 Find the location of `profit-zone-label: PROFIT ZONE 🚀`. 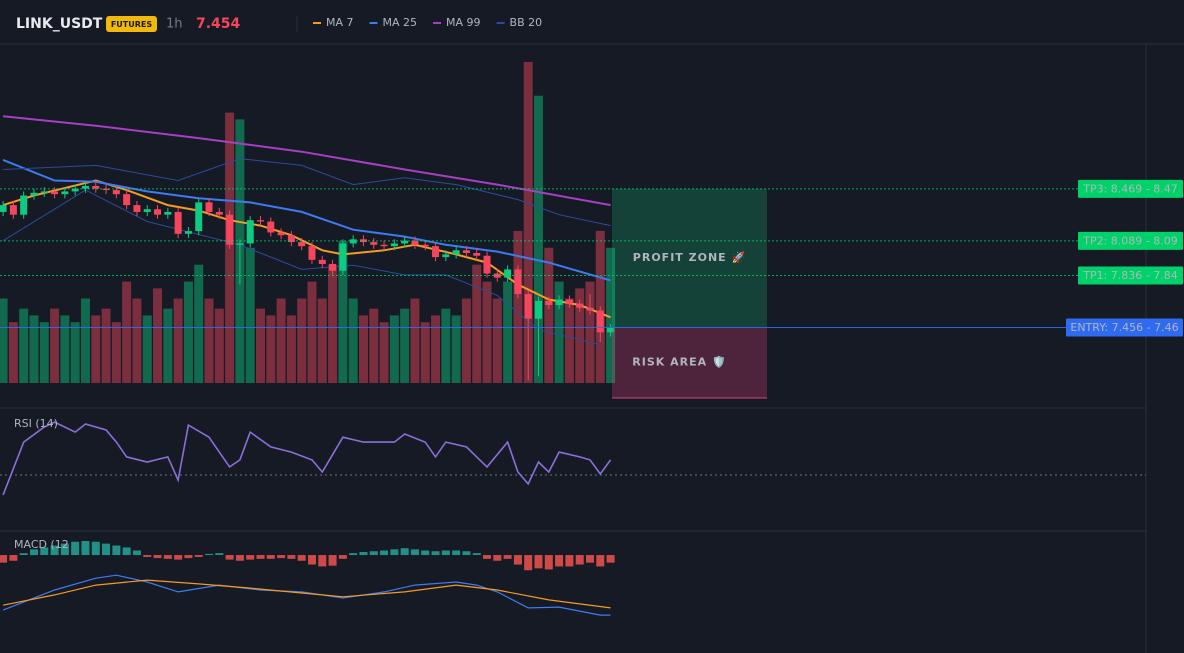

profit-zone-label: PROFIT ZONE 🚀 is located at coordinates (689, 257).